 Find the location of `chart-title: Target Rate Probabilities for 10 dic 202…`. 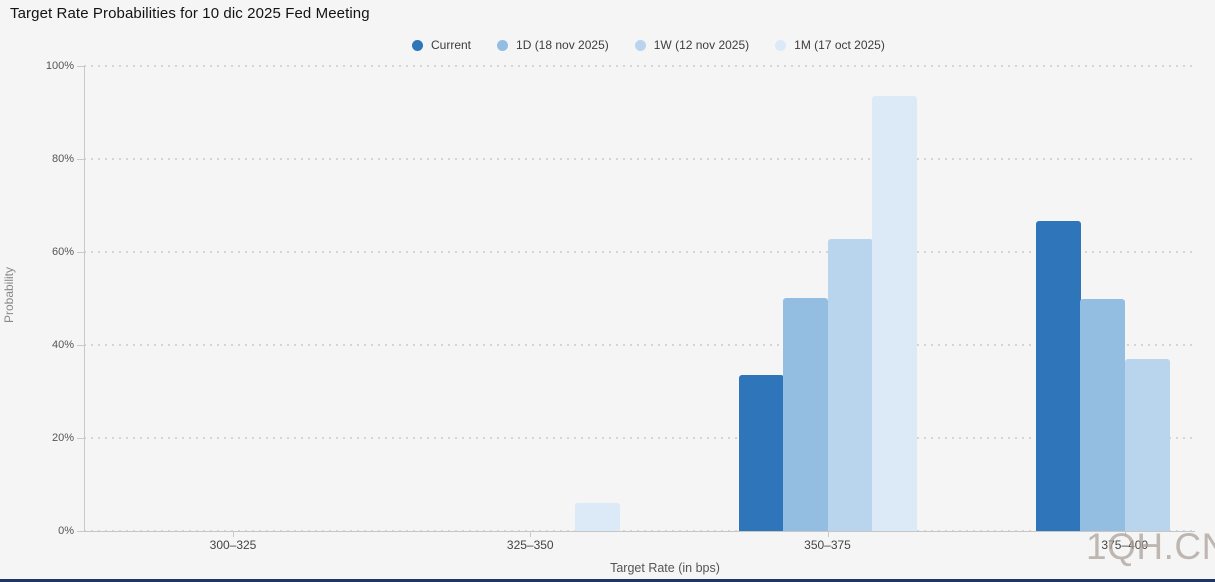

chart-title: Target Rate Probabilities for 10 dic 202… is located at coordinates (190, 13).